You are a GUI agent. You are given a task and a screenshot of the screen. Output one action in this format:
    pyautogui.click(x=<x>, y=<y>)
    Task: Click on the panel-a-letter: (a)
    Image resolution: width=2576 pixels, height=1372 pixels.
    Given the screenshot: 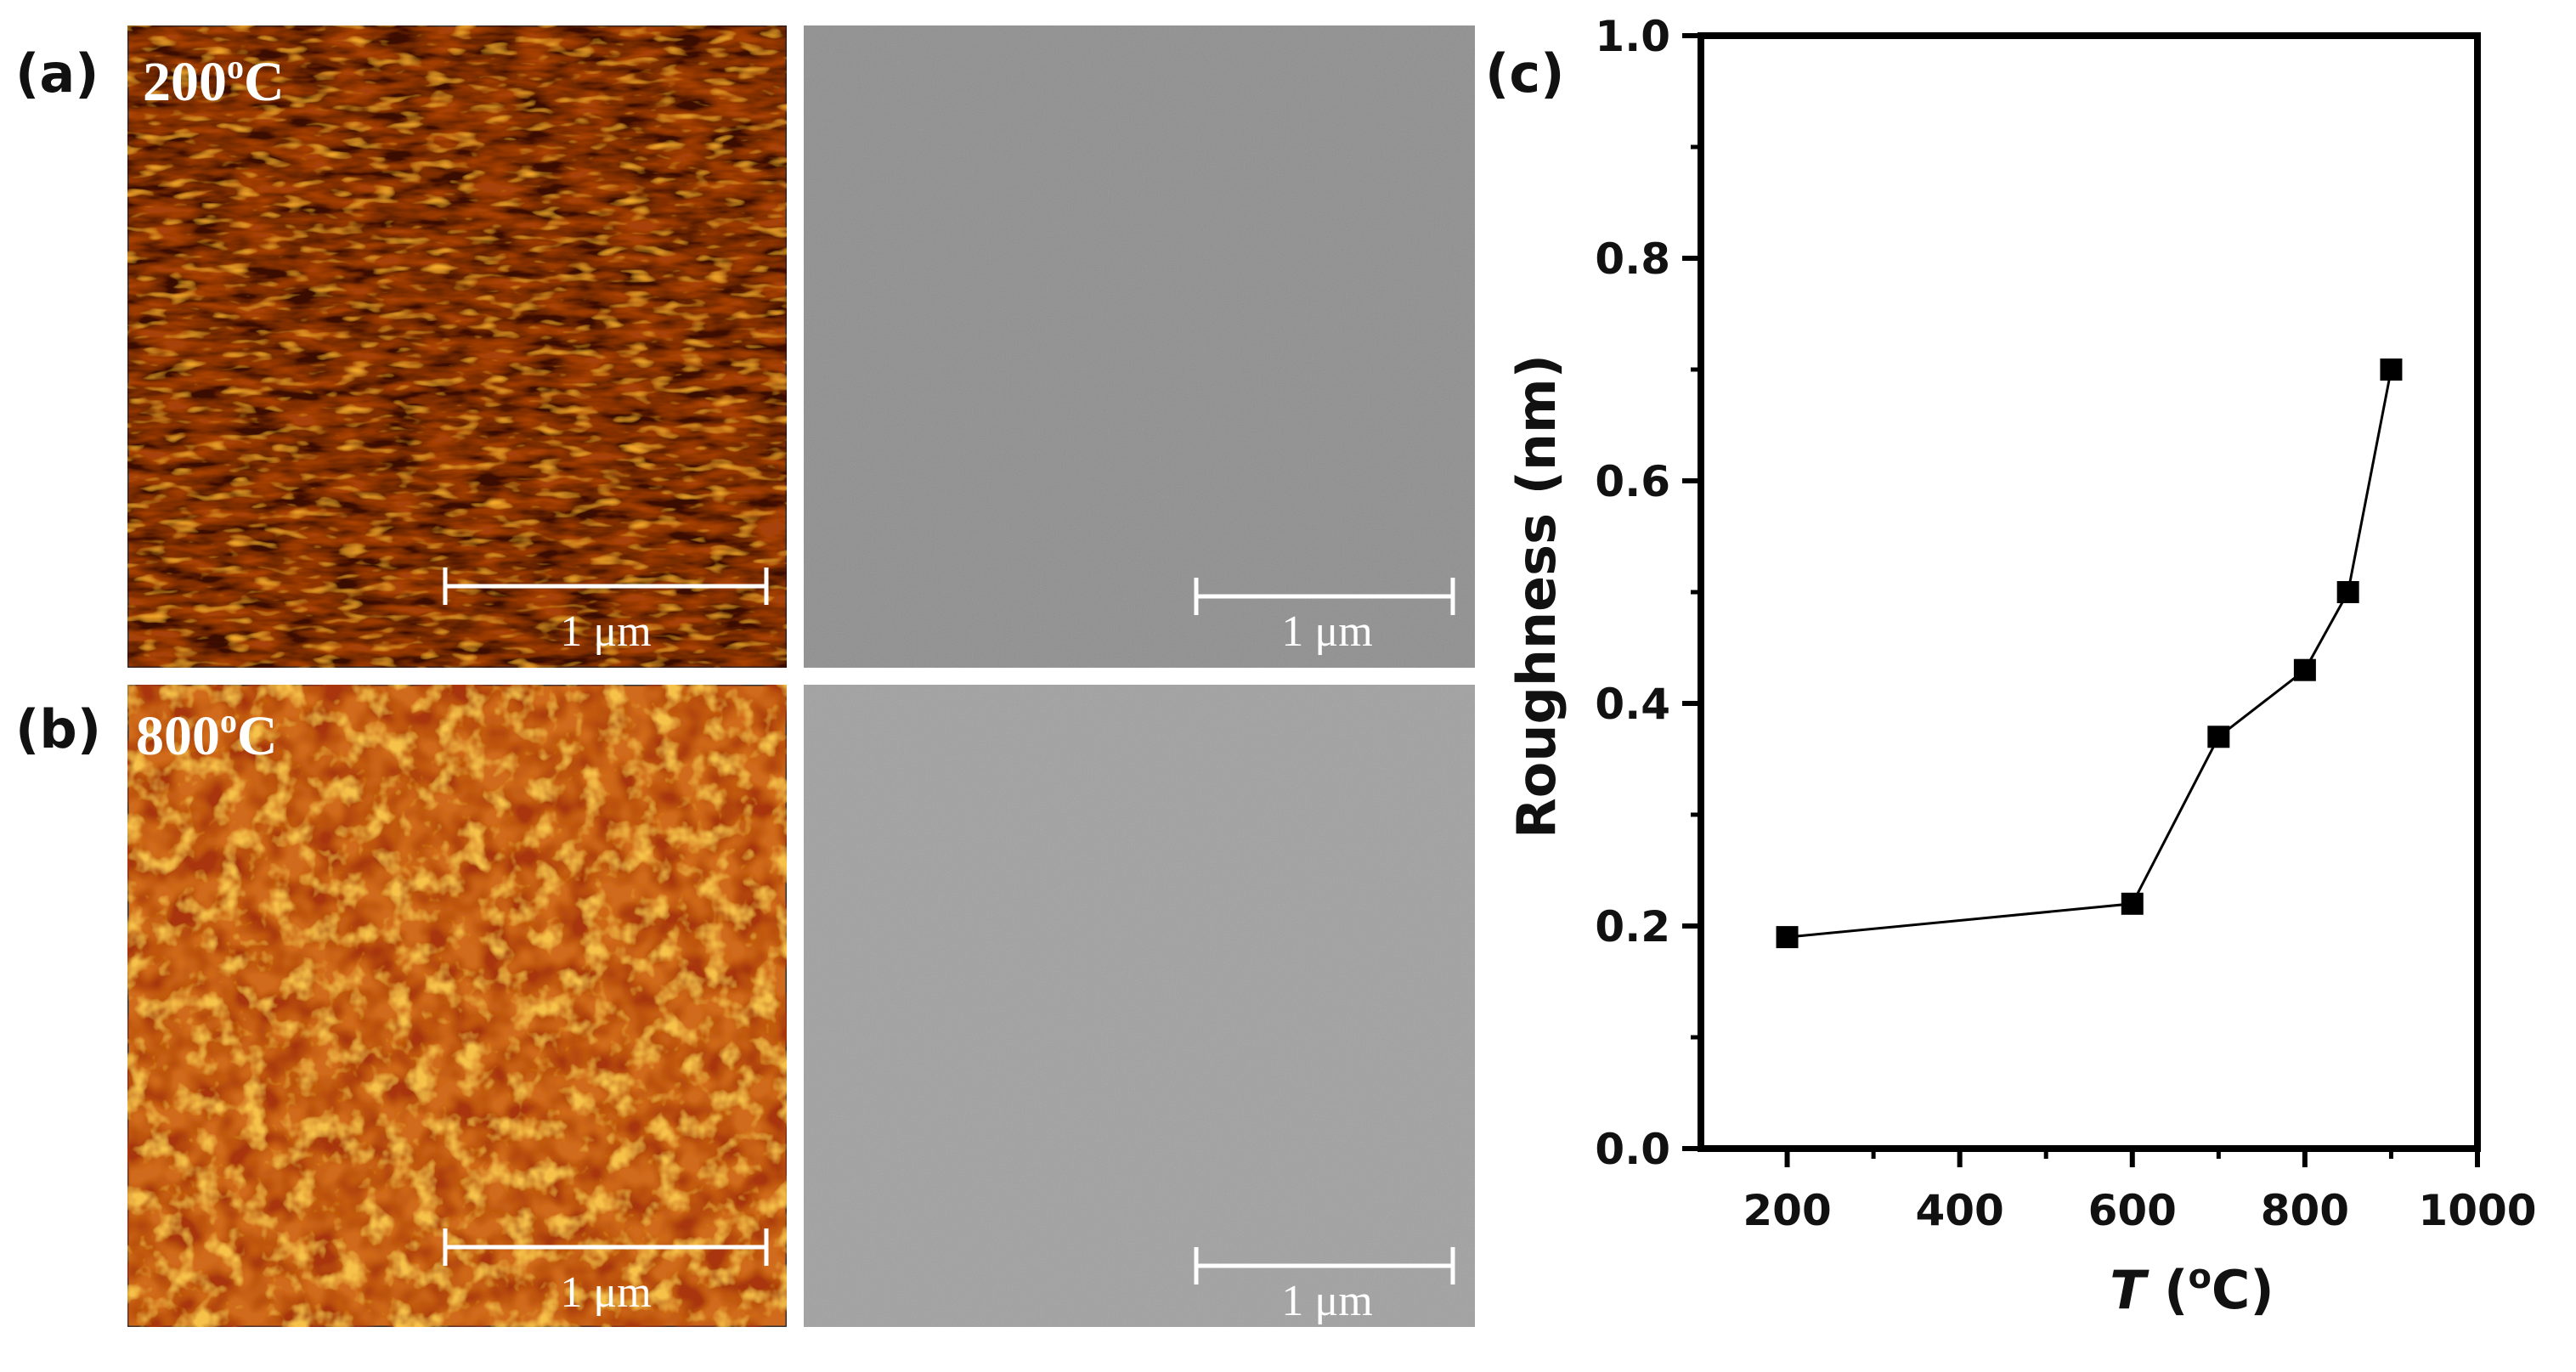 What is the action you would take?
    pyautogui.click(x=57, y=73)
    